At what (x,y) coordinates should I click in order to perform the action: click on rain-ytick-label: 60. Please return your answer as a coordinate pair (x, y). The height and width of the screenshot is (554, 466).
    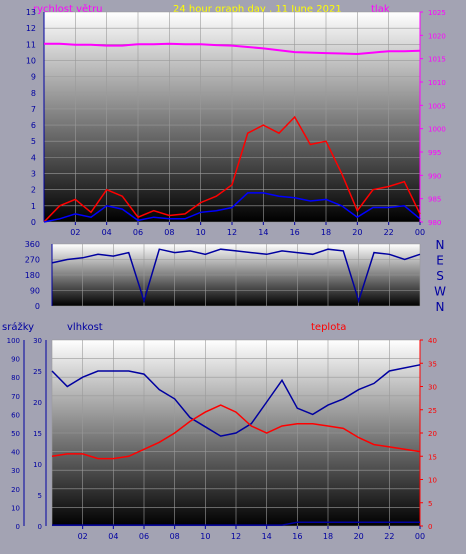
    Looking at the image, I should click on (15, 415).